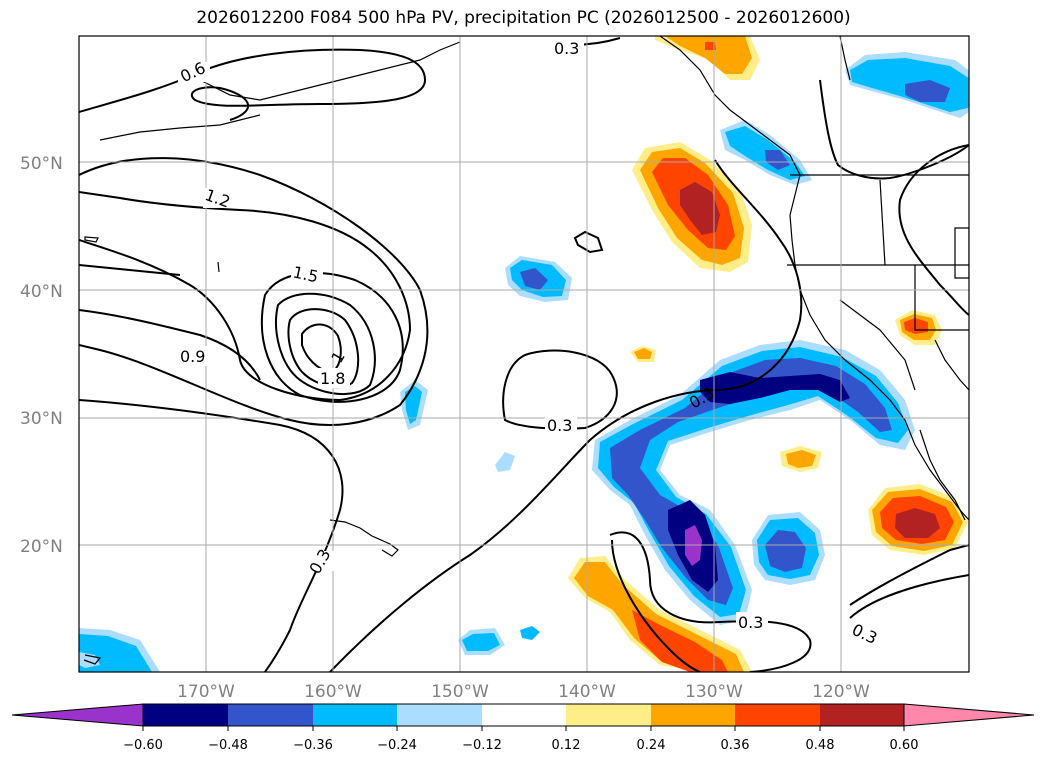 The width and height of the screenshot is (1047, 765). What do you see at coordinates (651, 745) in the screenshot?
I see `colorbar-tick-7: 0.24` at bounding box center [651, 745].